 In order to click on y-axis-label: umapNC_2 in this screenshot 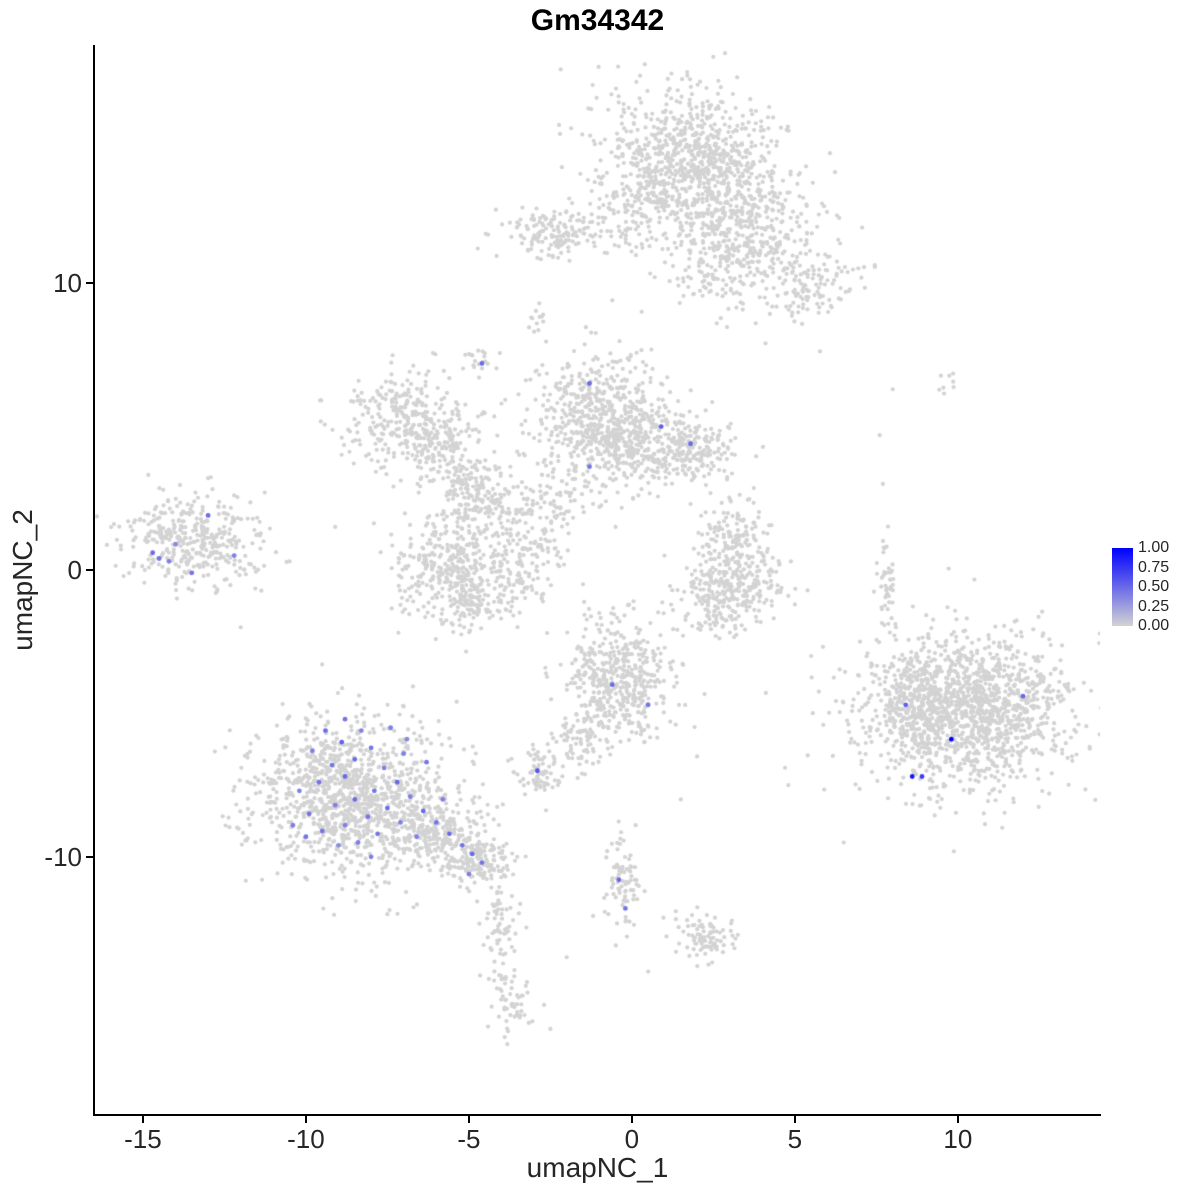, I will do `click(22, 580)`.